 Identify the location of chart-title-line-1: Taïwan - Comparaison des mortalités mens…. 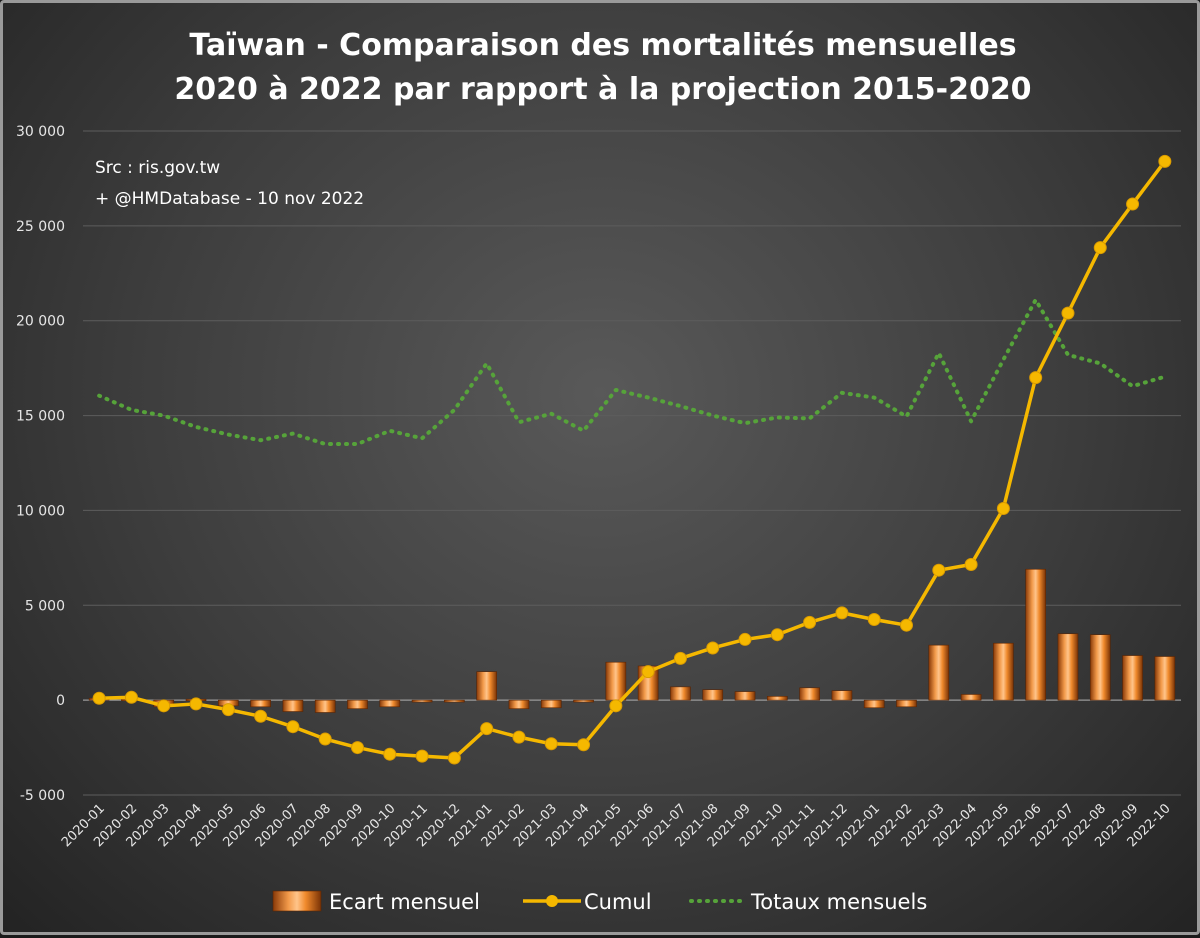
(602, 45).